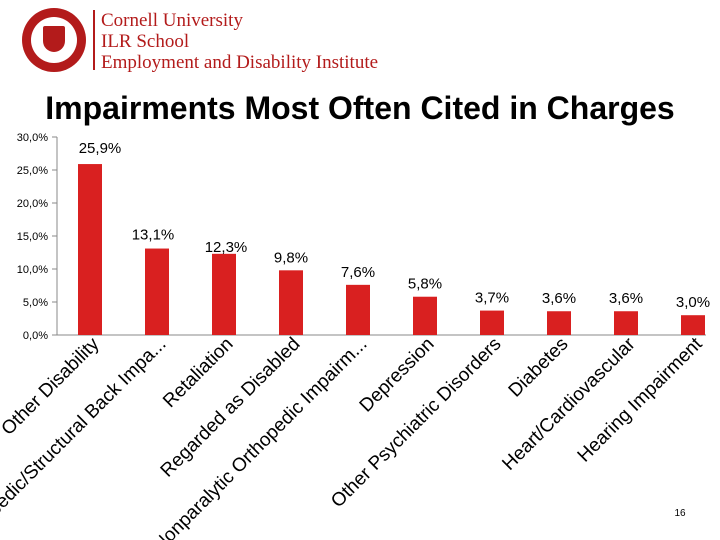  What do you see at coordinates (172, 20) in the screenshot?
I see `university-name: Cornell University` at bounding box center [172, 20].